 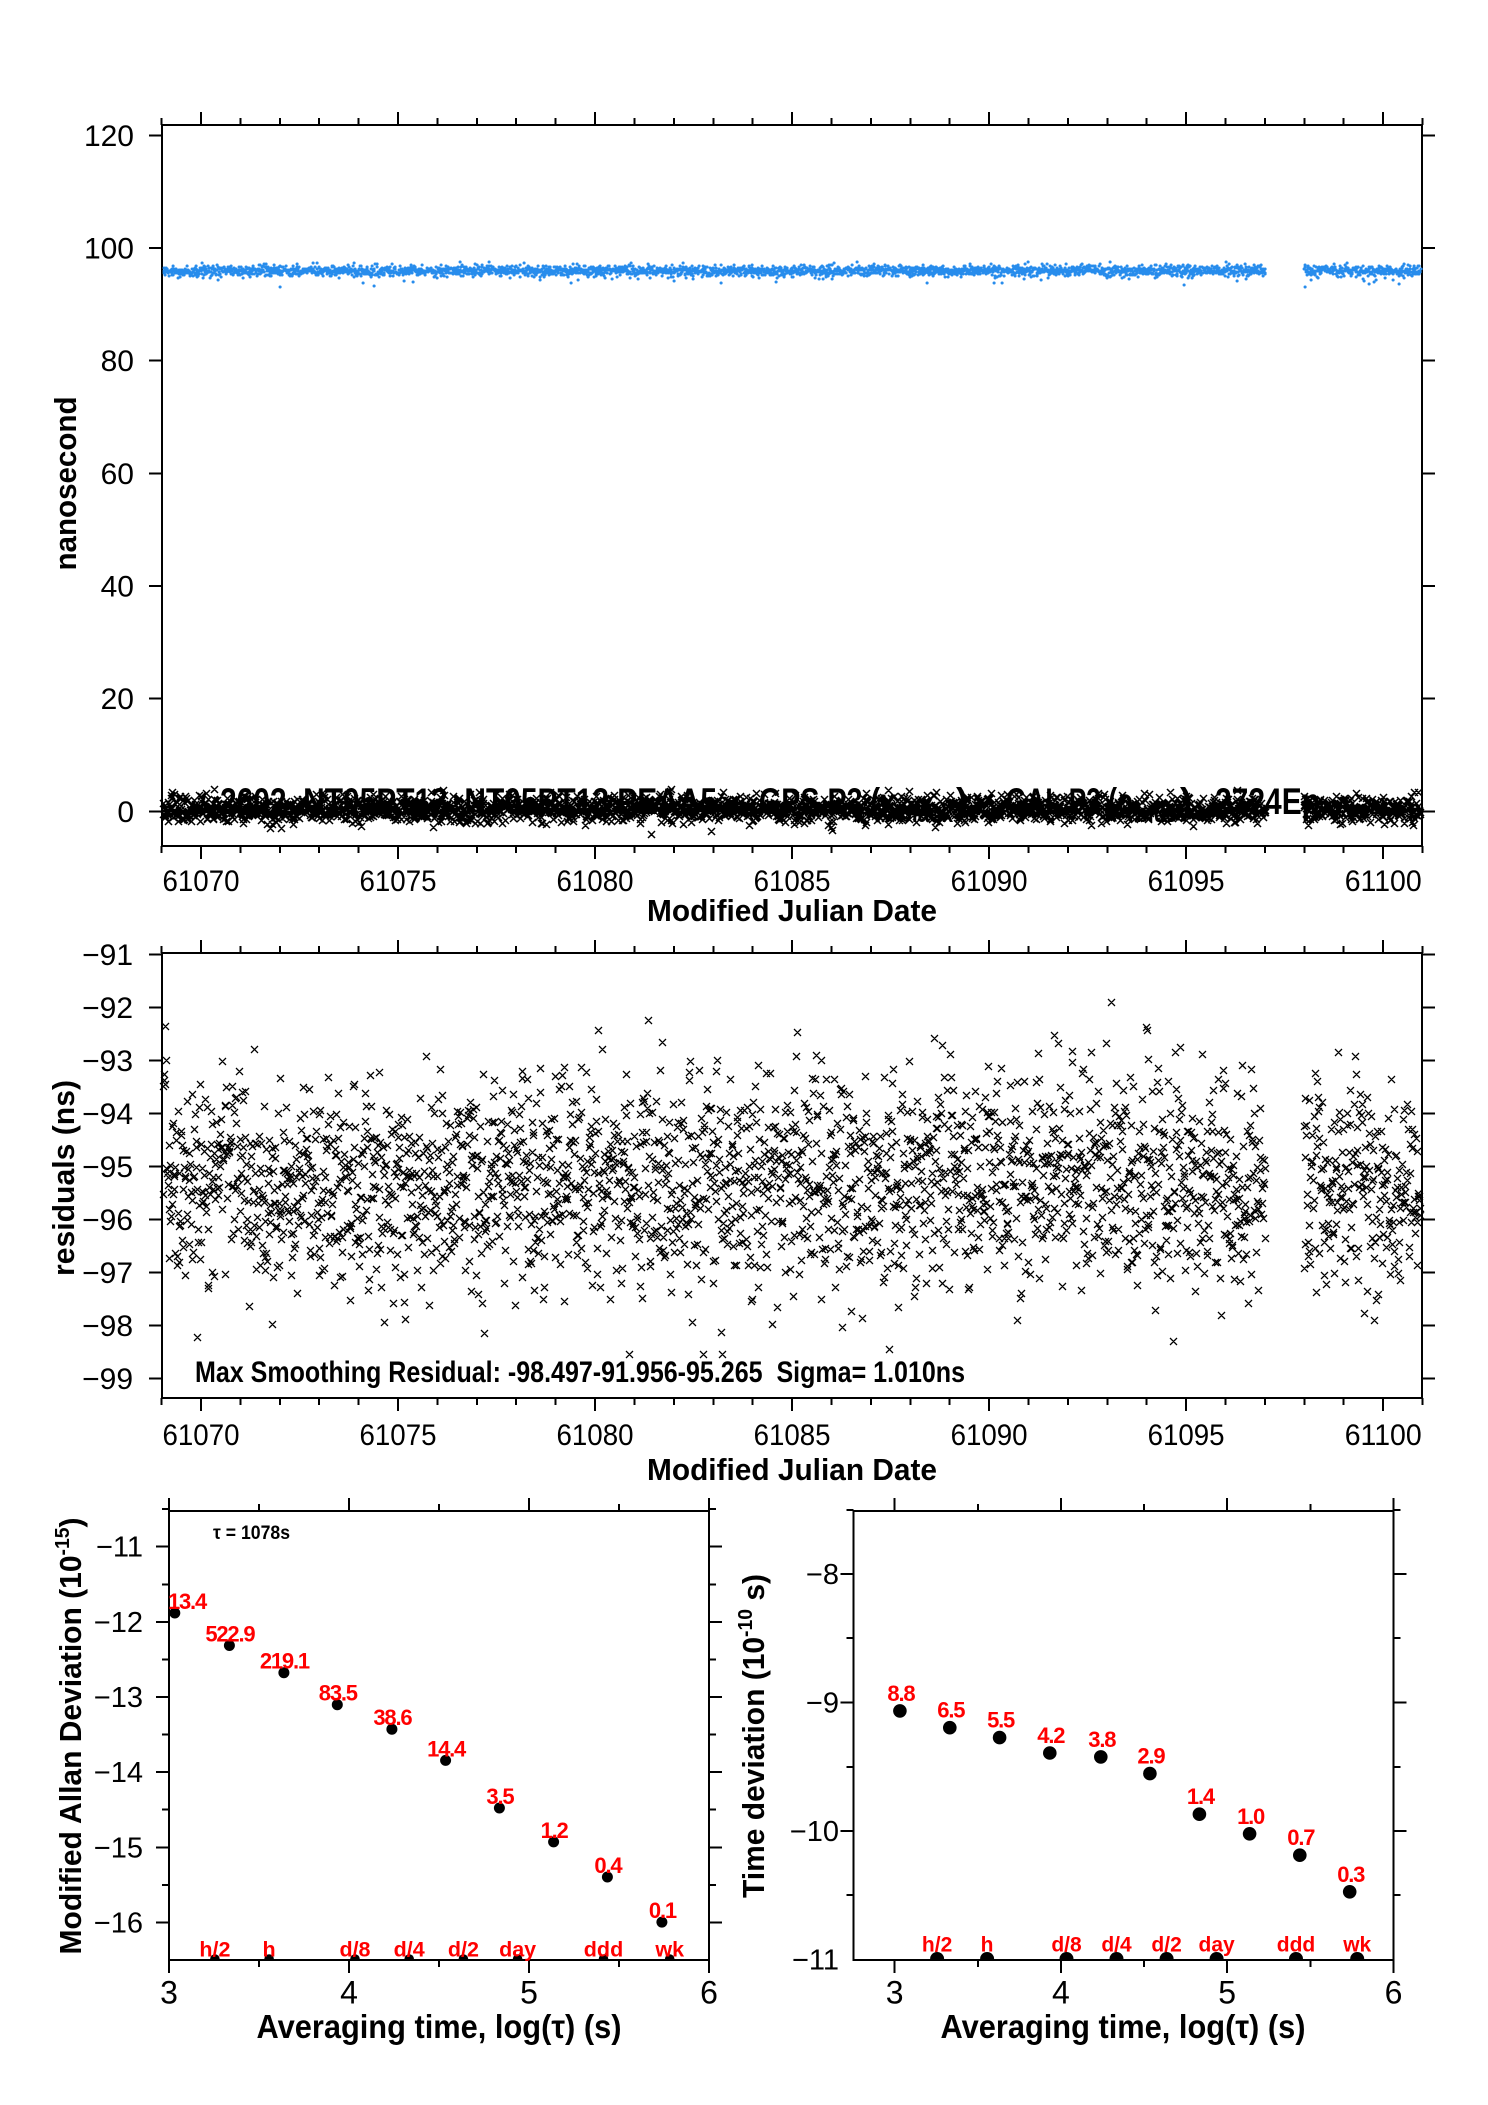 What do you see at coordinates (447, 1748) in the screenshot?
I see `svg-text: 14.4` at bounding box center [447, 1748].